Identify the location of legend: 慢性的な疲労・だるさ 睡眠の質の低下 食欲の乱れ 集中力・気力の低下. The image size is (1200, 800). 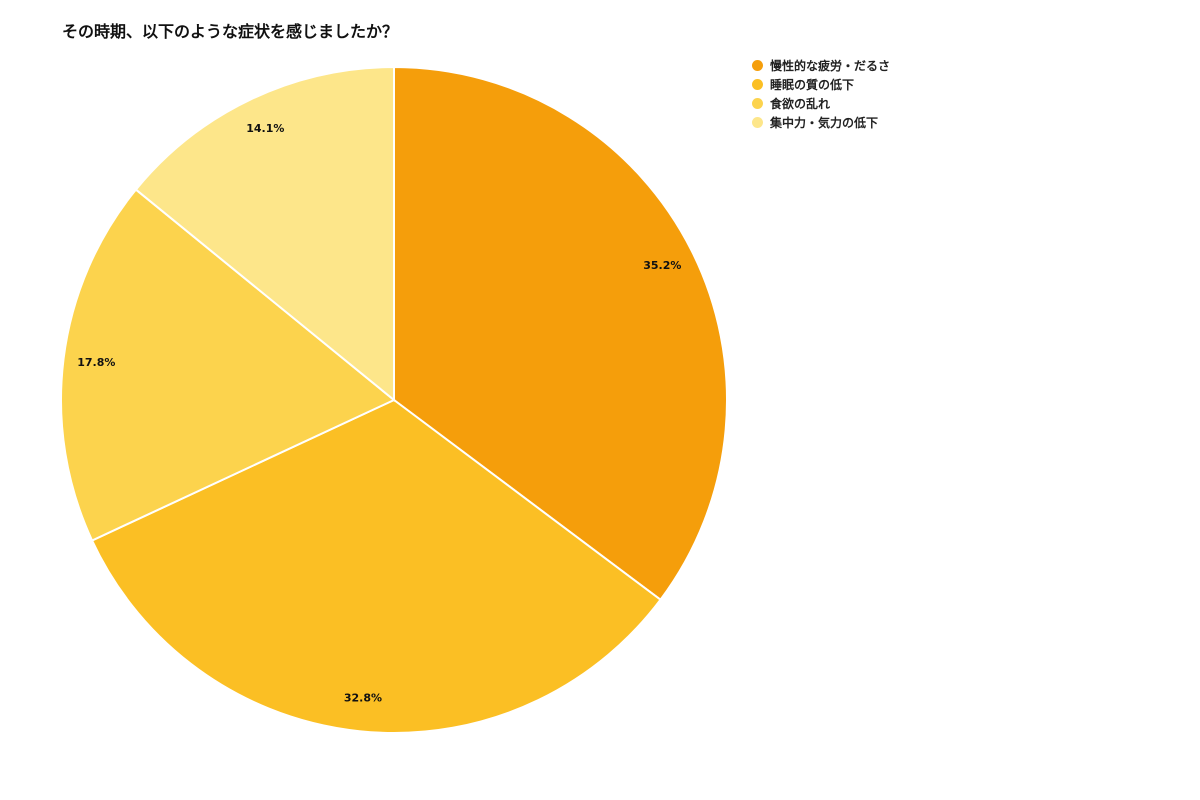
(821, 94).